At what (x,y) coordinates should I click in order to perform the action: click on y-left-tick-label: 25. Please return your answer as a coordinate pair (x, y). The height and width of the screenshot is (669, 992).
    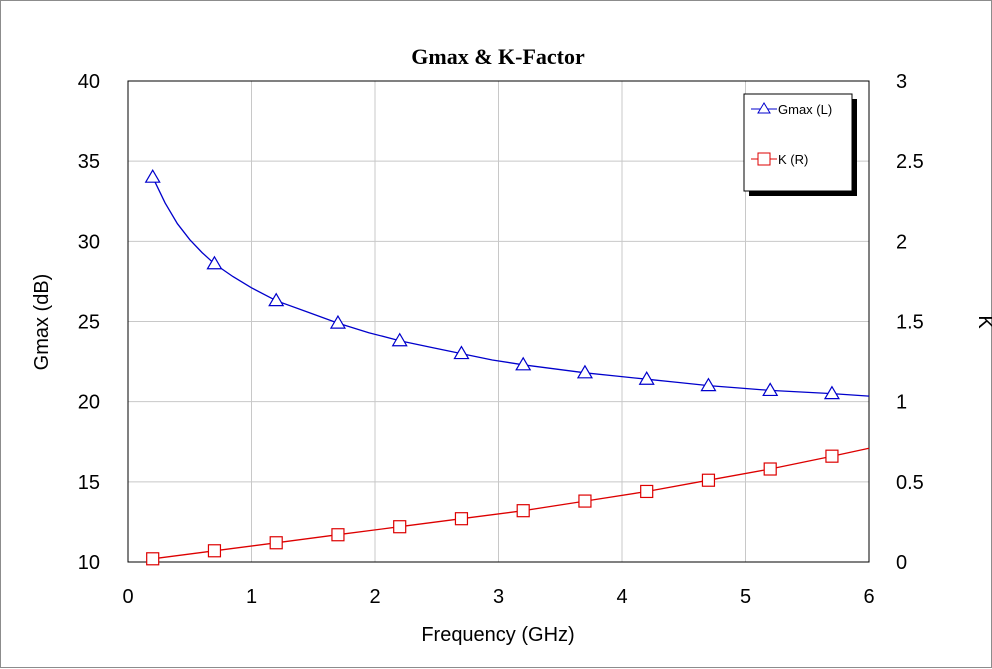
    Looking at the image, I should click on (89, 323).